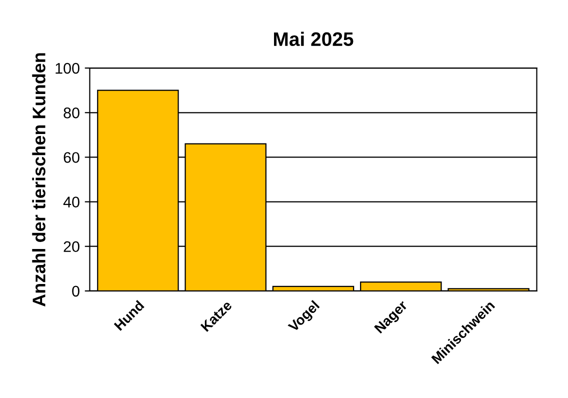  Describe the element at coordinates (39, 179) in the screenshot. I see `y-axis-title: Anzahl der tierischen Kunden` at that location.